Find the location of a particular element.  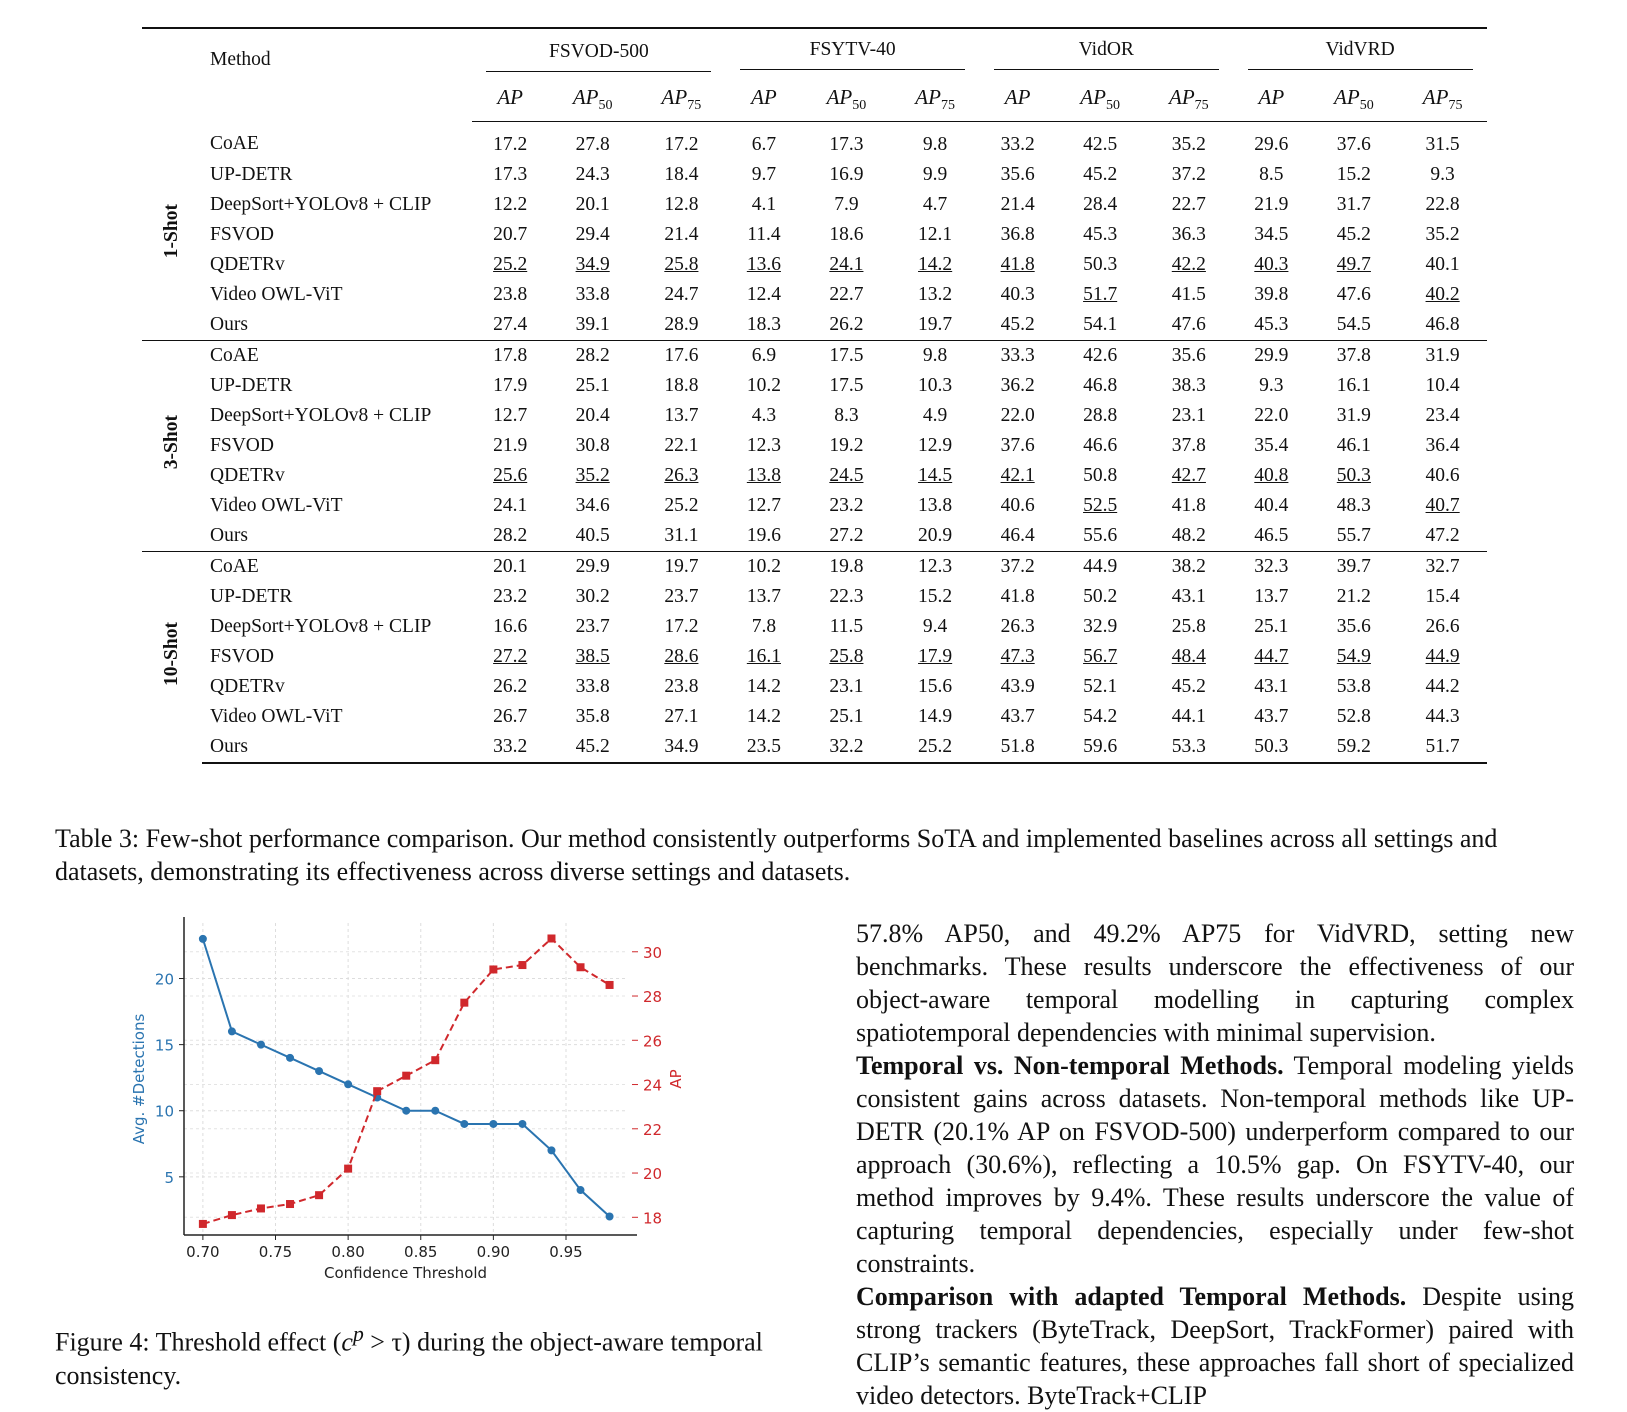

metric-header: AP is located at coordinates (764, 100).